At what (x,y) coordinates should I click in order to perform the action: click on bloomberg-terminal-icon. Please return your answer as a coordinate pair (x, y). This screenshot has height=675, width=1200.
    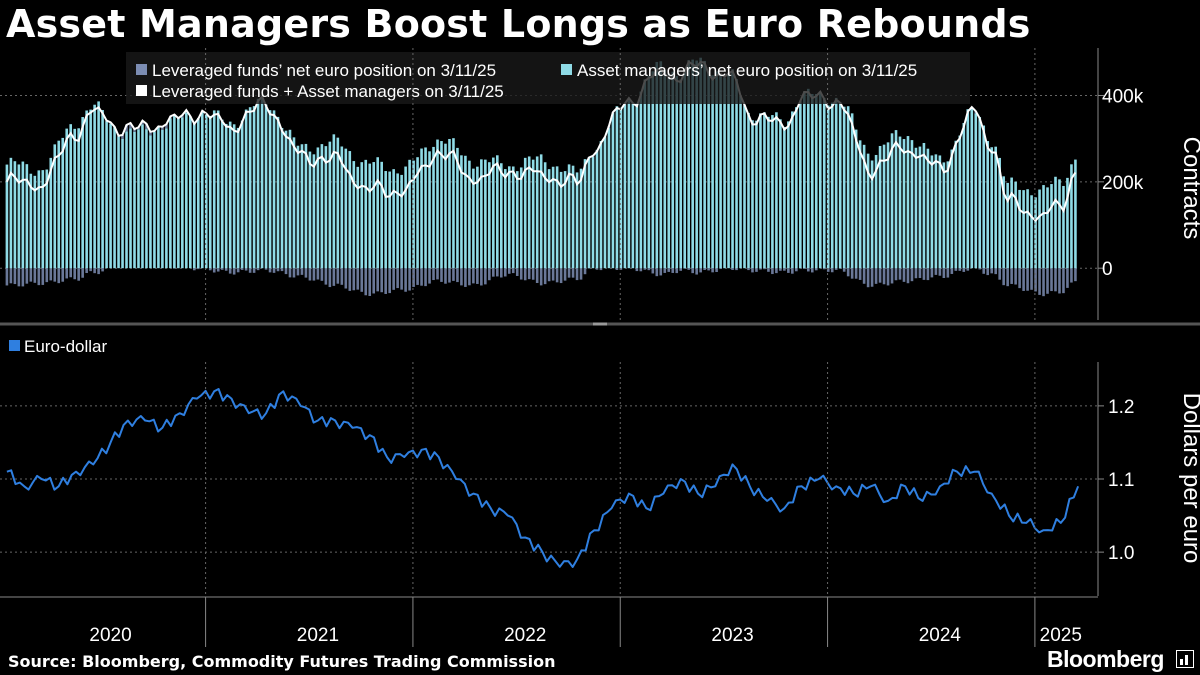
    Looking at the image, I should click on (1185, 659).